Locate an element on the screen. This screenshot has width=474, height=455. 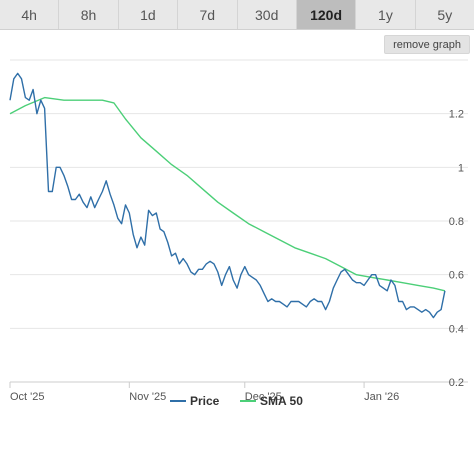
y-tick-label: 0.4 is located at coordinates (456, 329).